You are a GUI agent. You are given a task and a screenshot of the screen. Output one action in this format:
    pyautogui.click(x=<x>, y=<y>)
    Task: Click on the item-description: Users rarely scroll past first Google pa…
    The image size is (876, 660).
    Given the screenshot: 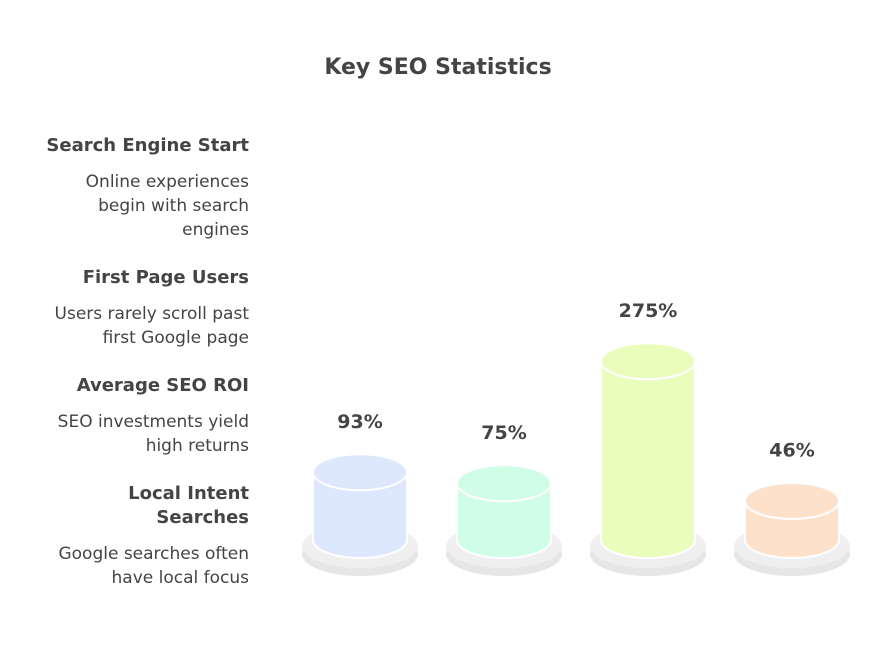 What is the action you would take?
    pyautogui.click(x=151, y=326)
    